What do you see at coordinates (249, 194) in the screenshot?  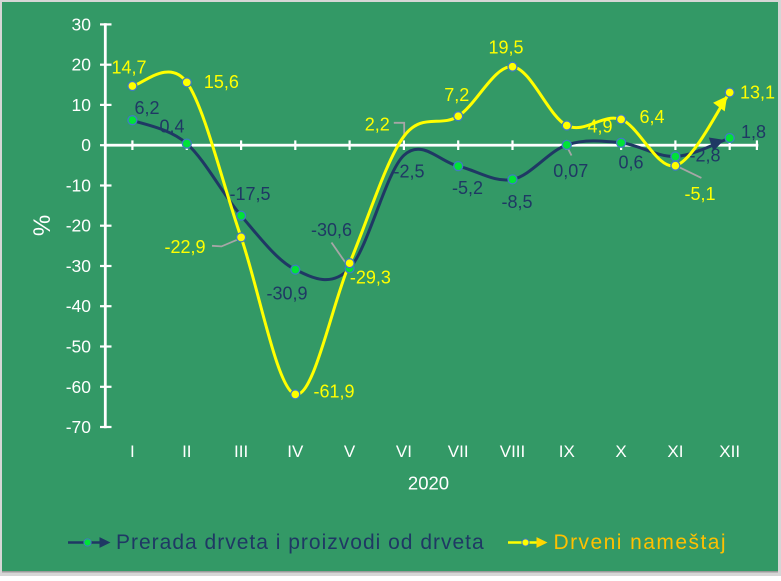 I see `svg-text: -17,5` at bounding box center [249, 194].